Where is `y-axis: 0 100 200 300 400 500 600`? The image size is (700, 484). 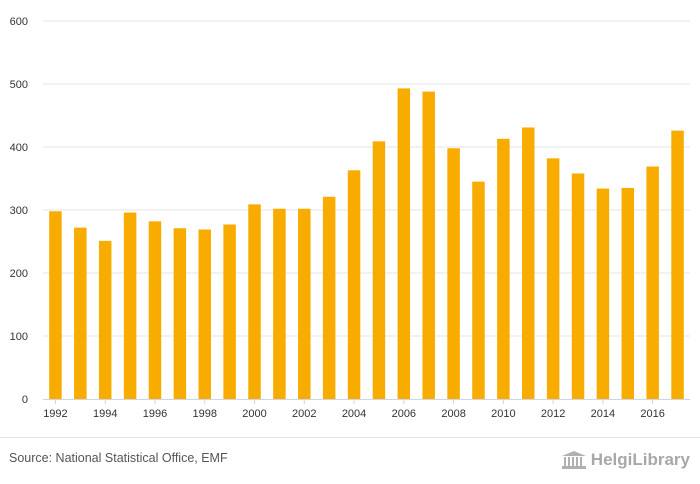
y-axis: 0 100 200 300 400 500 600 is located at coordinates (19, 211).